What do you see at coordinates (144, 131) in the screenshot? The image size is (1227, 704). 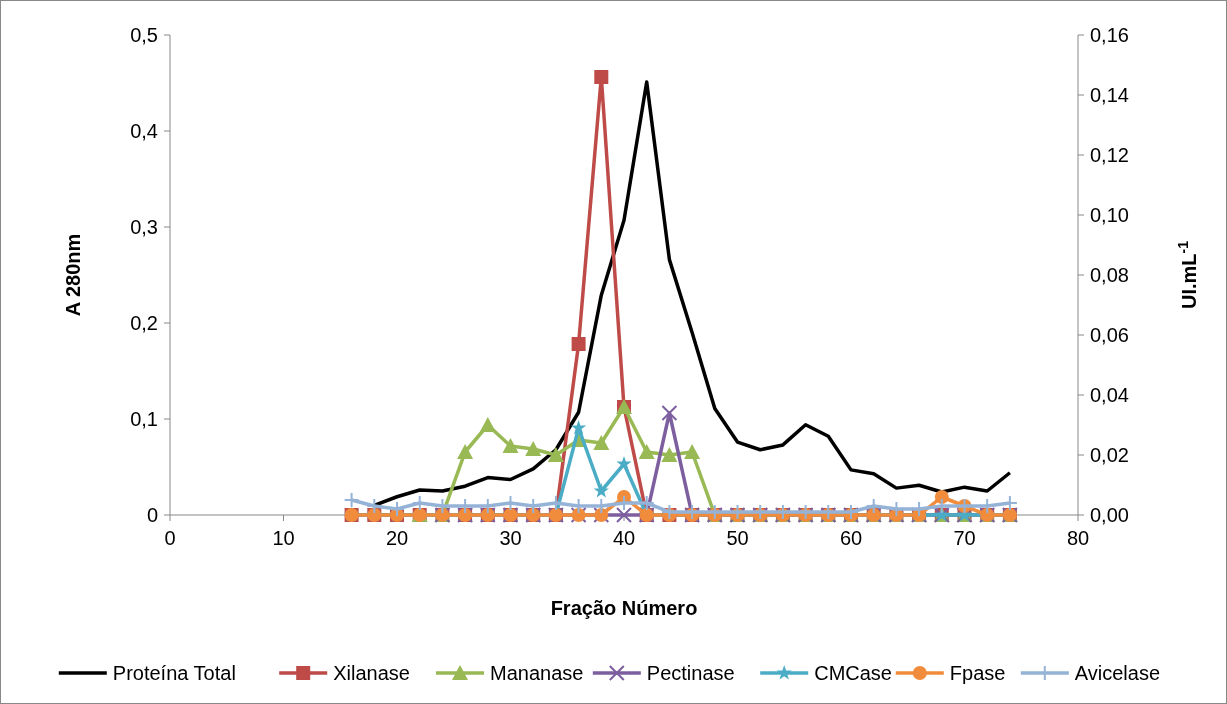 I see `y-tick-label: 0,4` at bounding box center [144, 131].